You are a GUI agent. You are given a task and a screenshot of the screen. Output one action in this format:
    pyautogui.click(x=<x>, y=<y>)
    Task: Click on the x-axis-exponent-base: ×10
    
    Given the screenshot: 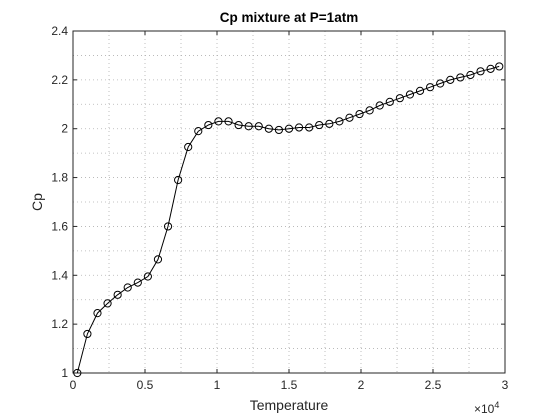 What is the action you would take?
    pyautogui.click(x=484, y=409)
    